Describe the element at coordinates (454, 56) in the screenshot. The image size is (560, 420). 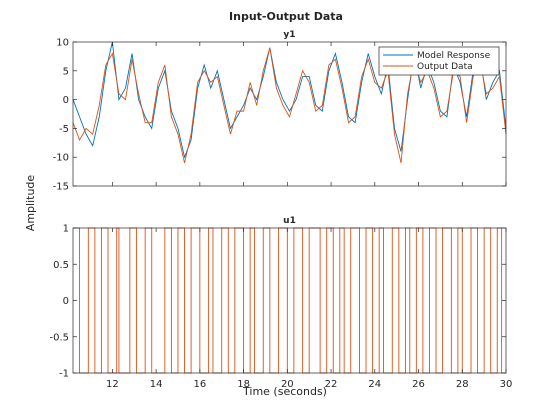
I see `legend-entry: Model Response` at that location.